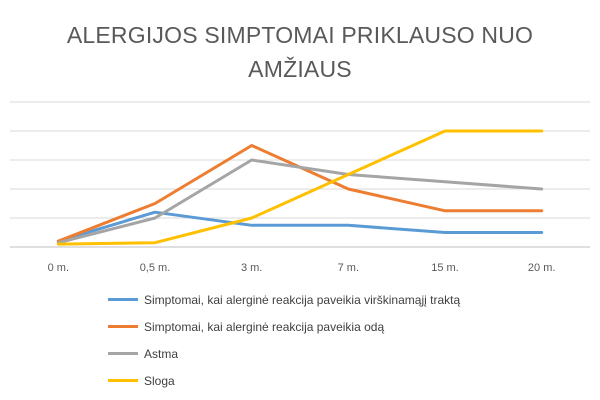  What do you see at coordinates (161, 353) in the screenshot?
I see `legend-label: Astma` at bounding box center [161, 353].